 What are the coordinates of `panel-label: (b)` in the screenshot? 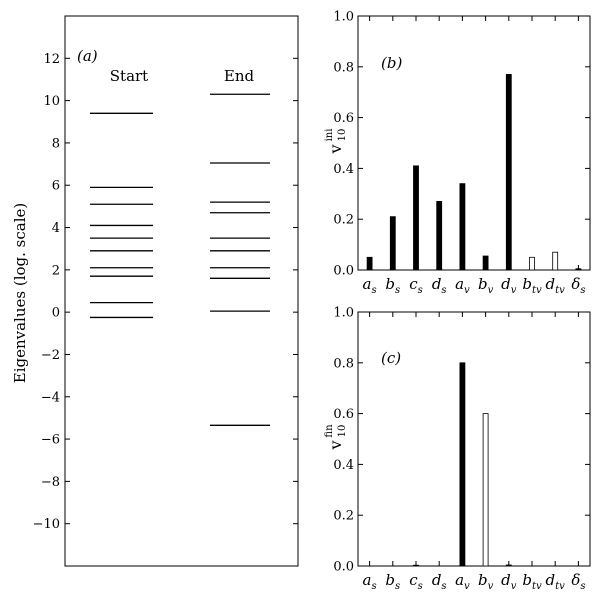 It's located at (391, 63).